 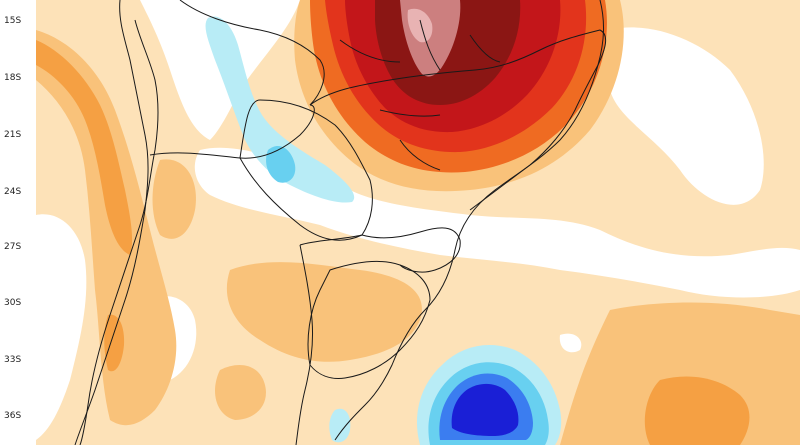 I want to click on cold-anomaly-nw-core, so click(x=281, y=164).